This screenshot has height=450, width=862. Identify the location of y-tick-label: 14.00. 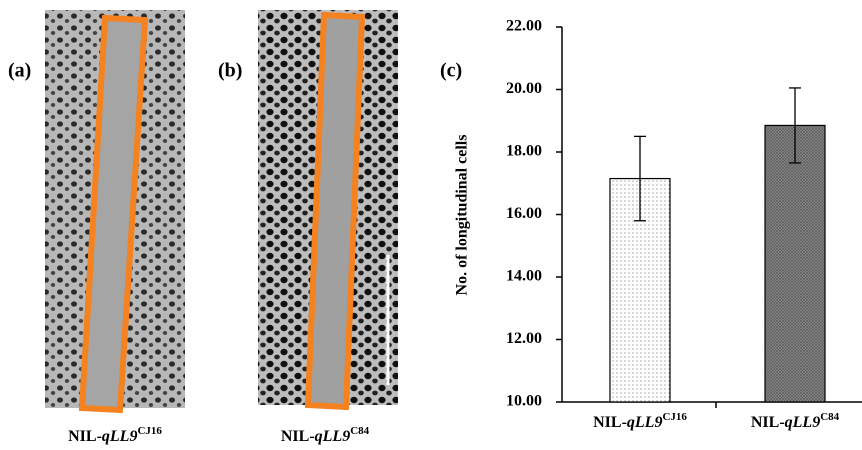
(524, 276).